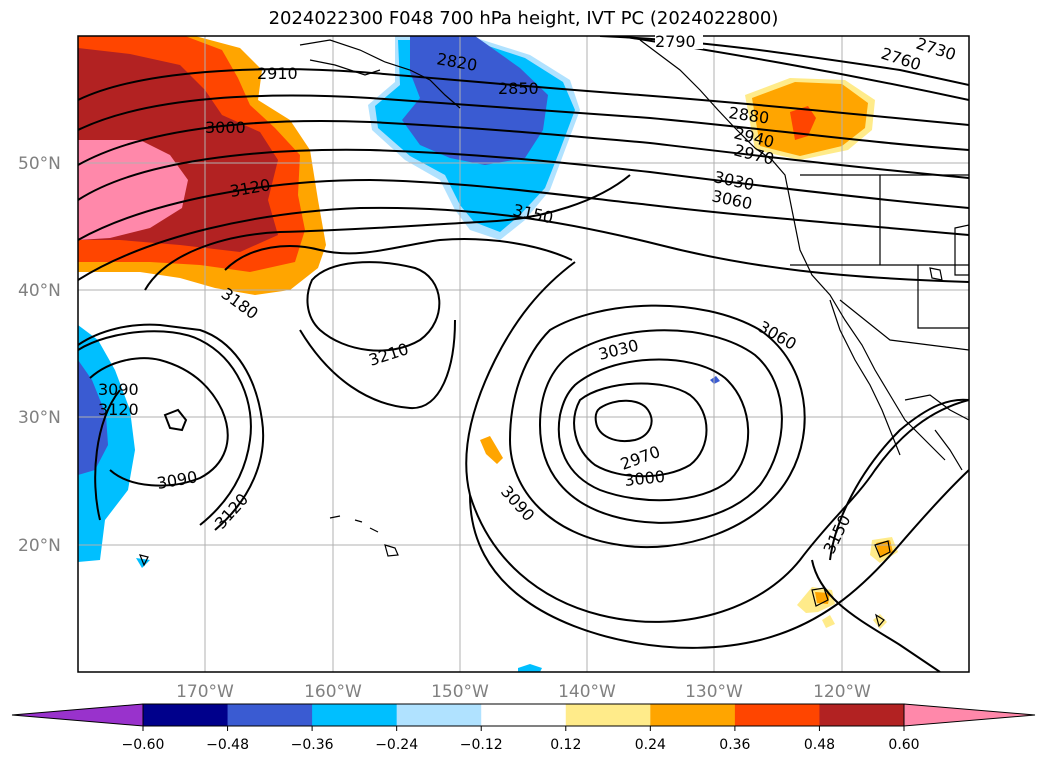 This screenshot has height=765, width=1047. What do you see at coordinates (277, 73) in the screenshot?
I see `contour-label: 2910` at bounding box center [277, 73].